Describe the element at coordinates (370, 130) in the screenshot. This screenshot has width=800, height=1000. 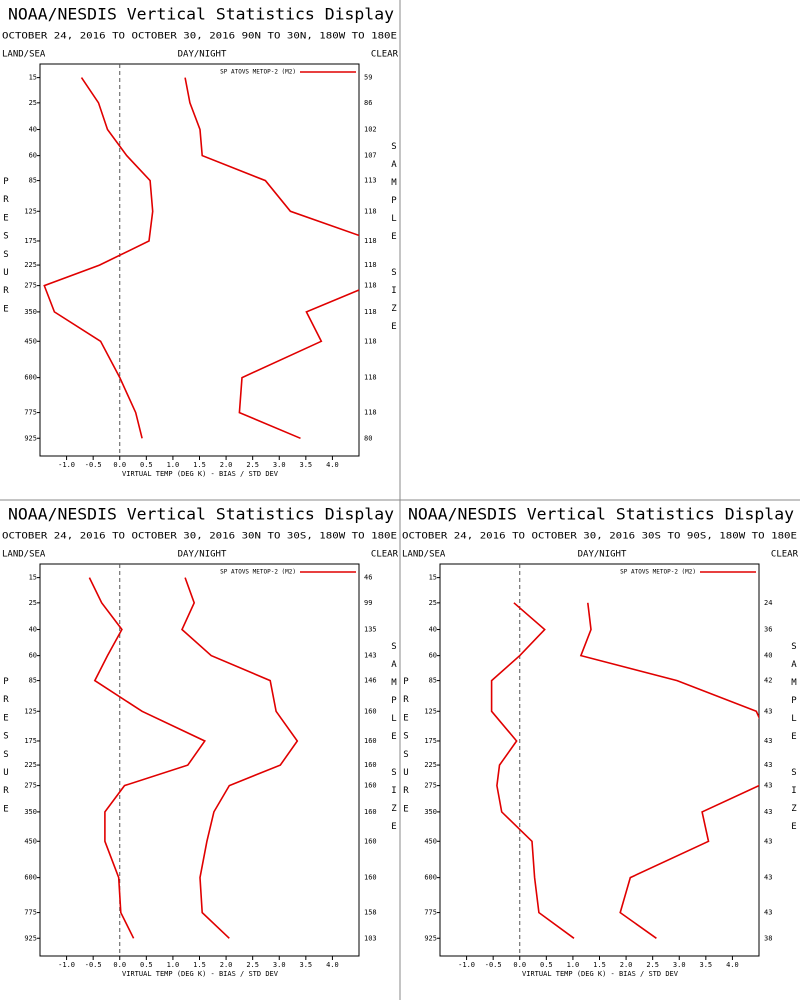
I see `sample-size-label: 102` at that location.